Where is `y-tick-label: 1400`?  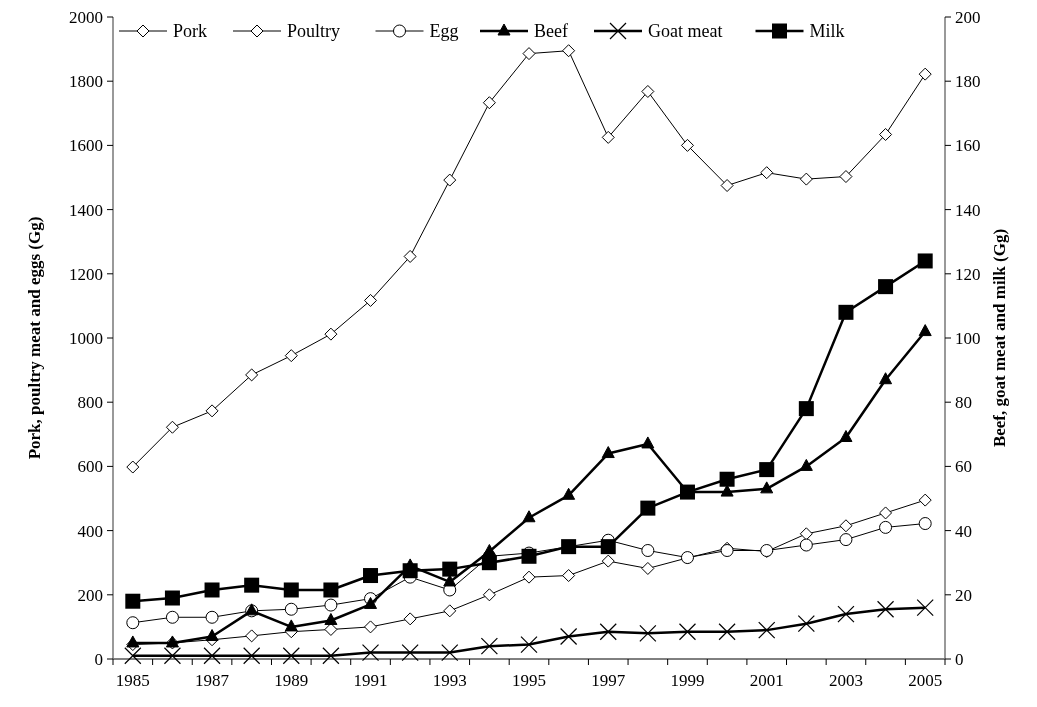
y-tick-label: 1400 is located at coordinates (86, 210).